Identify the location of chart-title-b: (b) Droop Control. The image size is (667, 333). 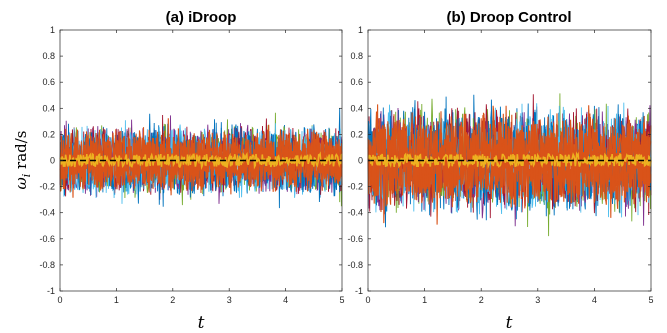
(509, 17).